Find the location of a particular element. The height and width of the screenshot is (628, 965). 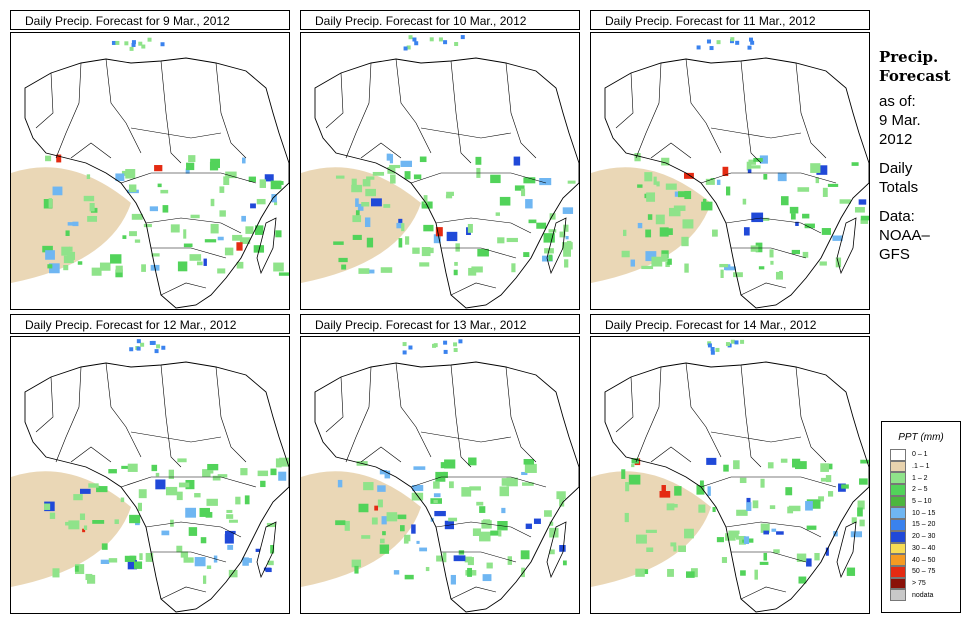

panel-title: Daily Precip. Forecast for 13 Mar., 2012 is located at coordinates (440, 324).